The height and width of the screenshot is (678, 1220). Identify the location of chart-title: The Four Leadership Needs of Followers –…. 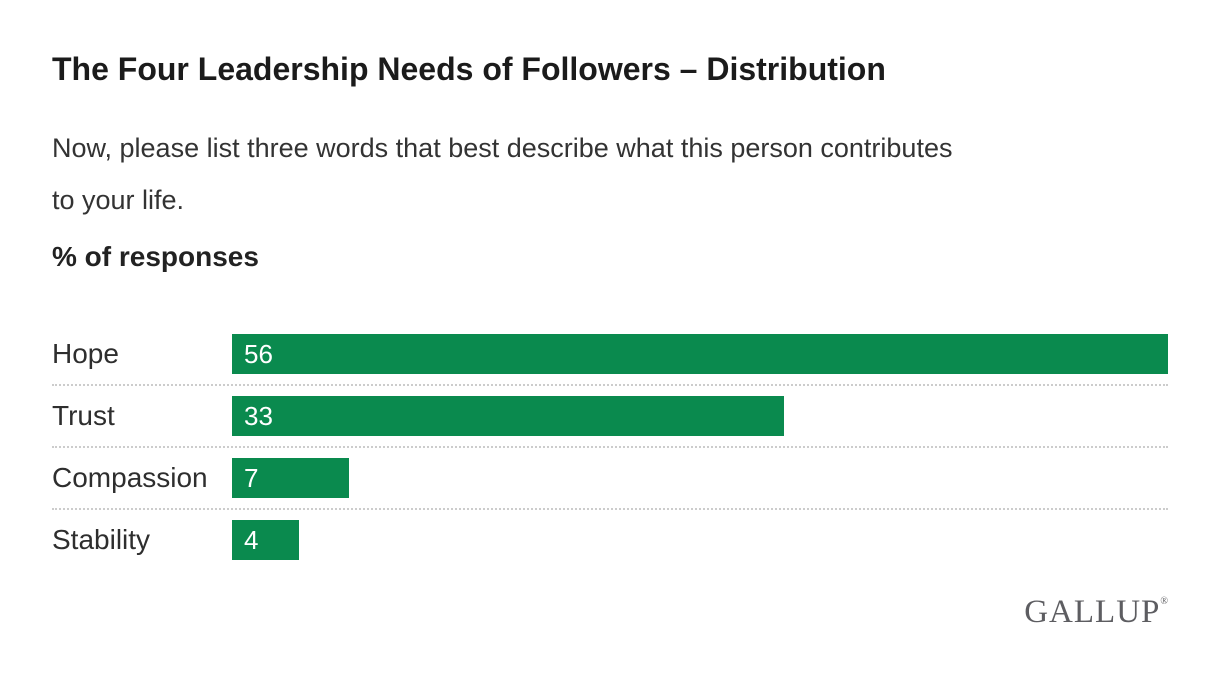
(469, 69).